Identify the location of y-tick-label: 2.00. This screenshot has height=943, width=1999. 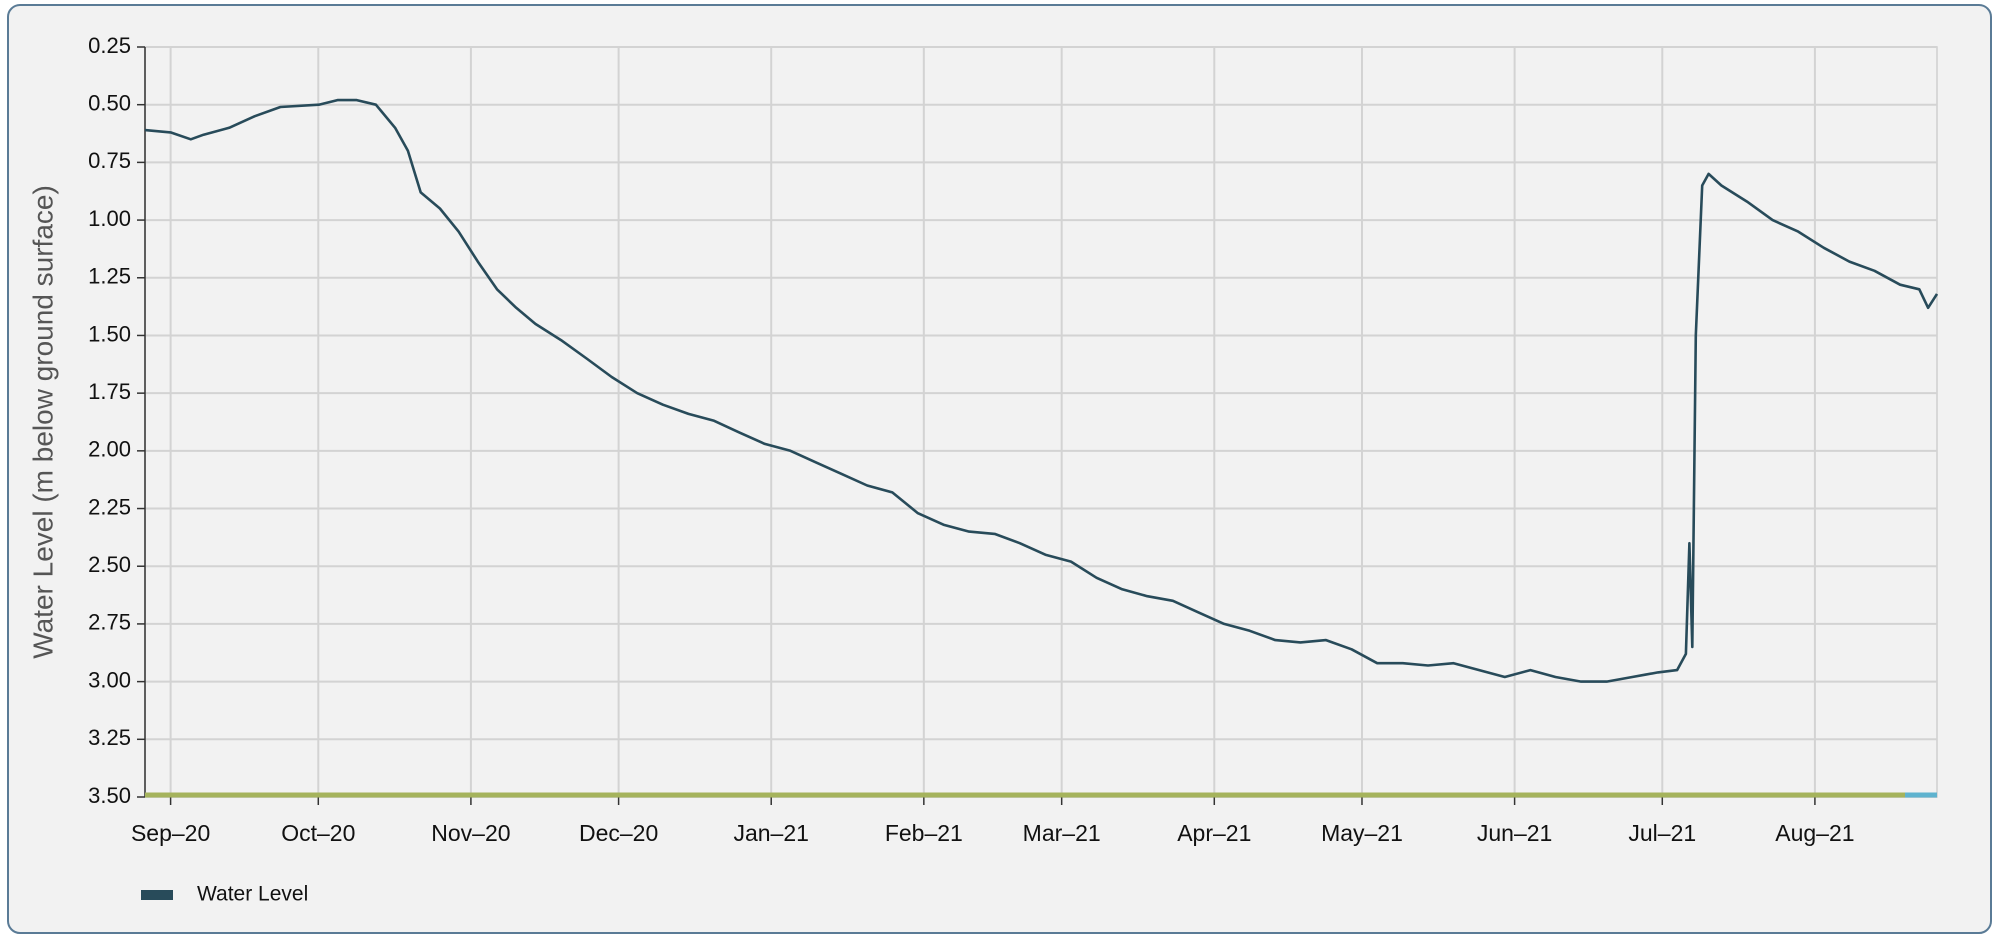
(109, 449).